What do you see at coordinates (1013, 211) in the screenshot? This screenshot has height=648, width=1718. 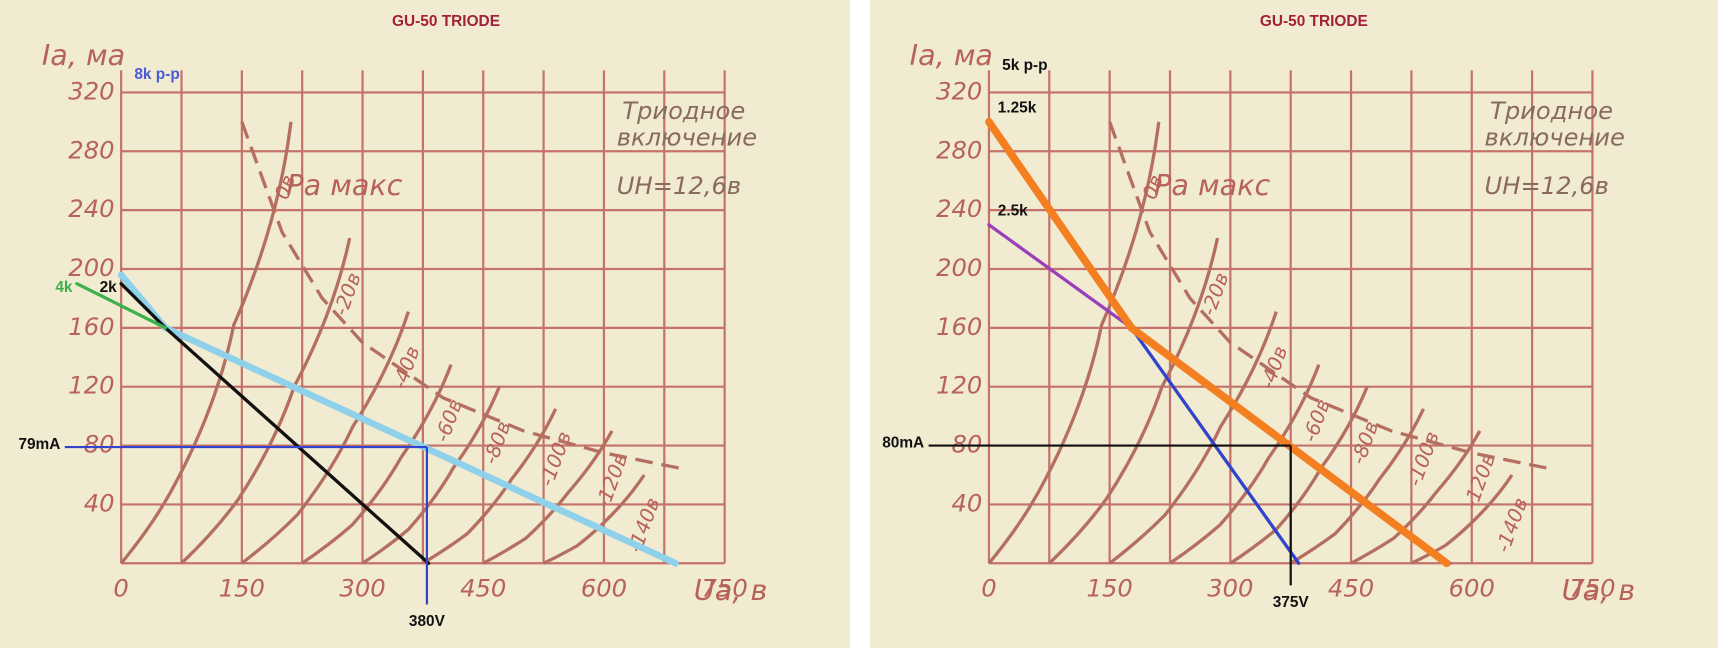 I see `load-line-label: 2.5k` at bounding box center [1013, 211].